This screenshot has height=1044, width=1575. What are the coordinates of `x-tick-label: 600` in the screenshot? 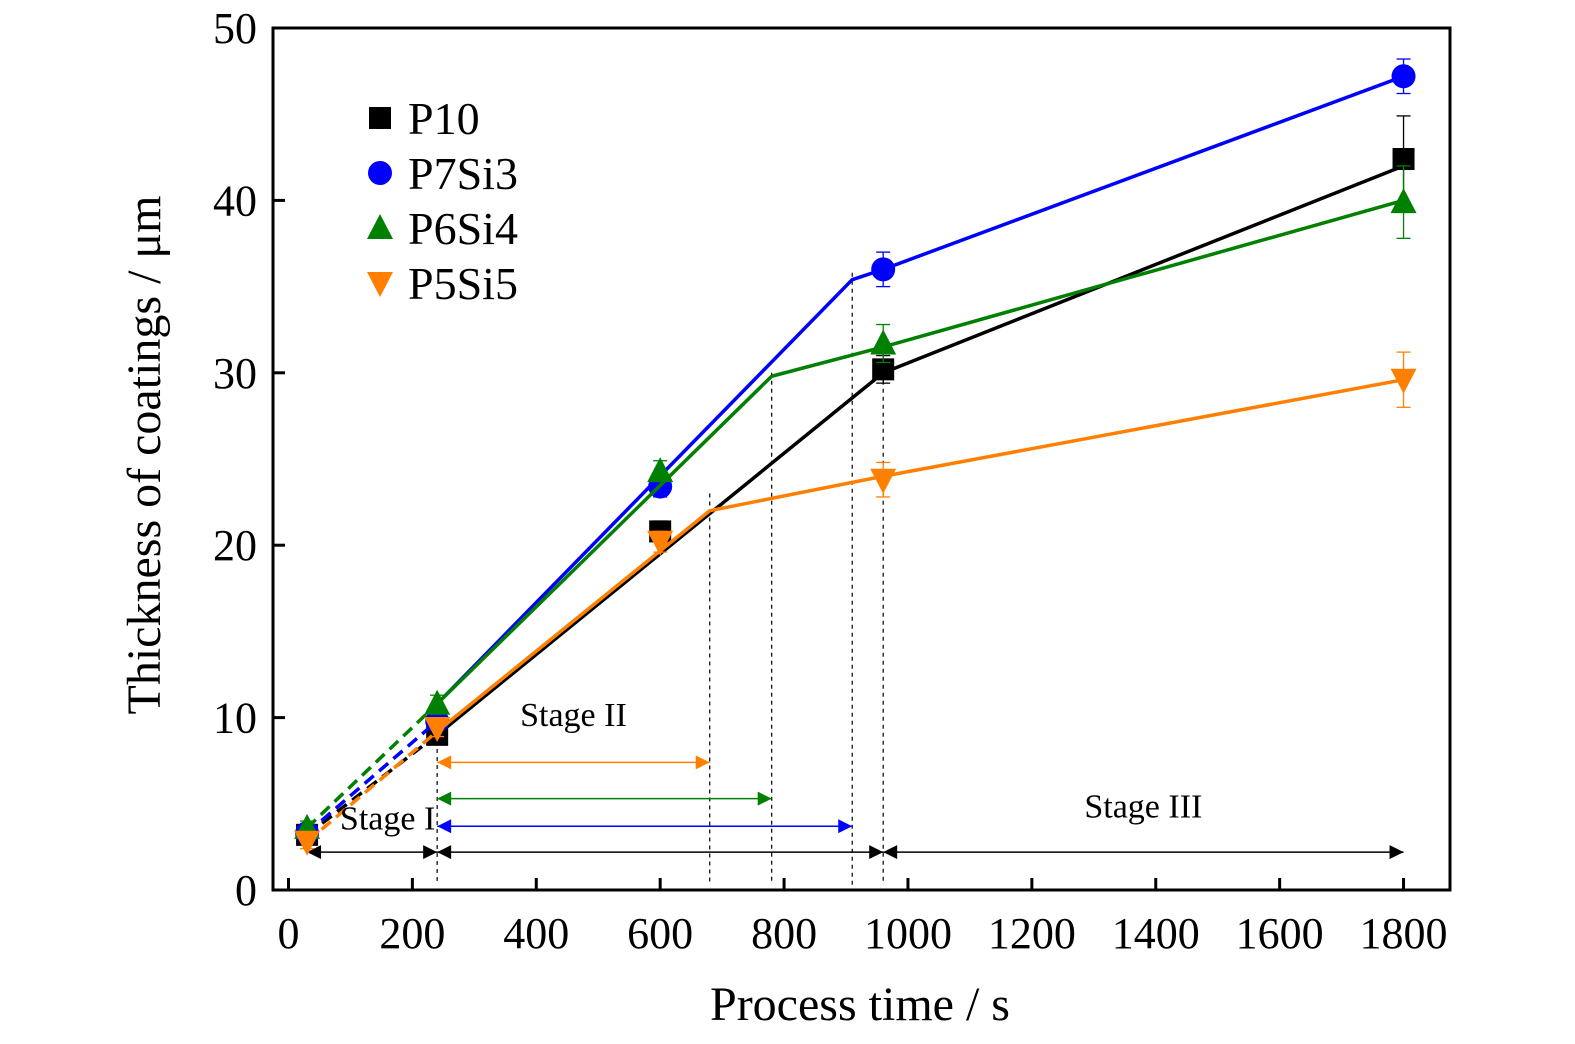 It's located at (660, 933).